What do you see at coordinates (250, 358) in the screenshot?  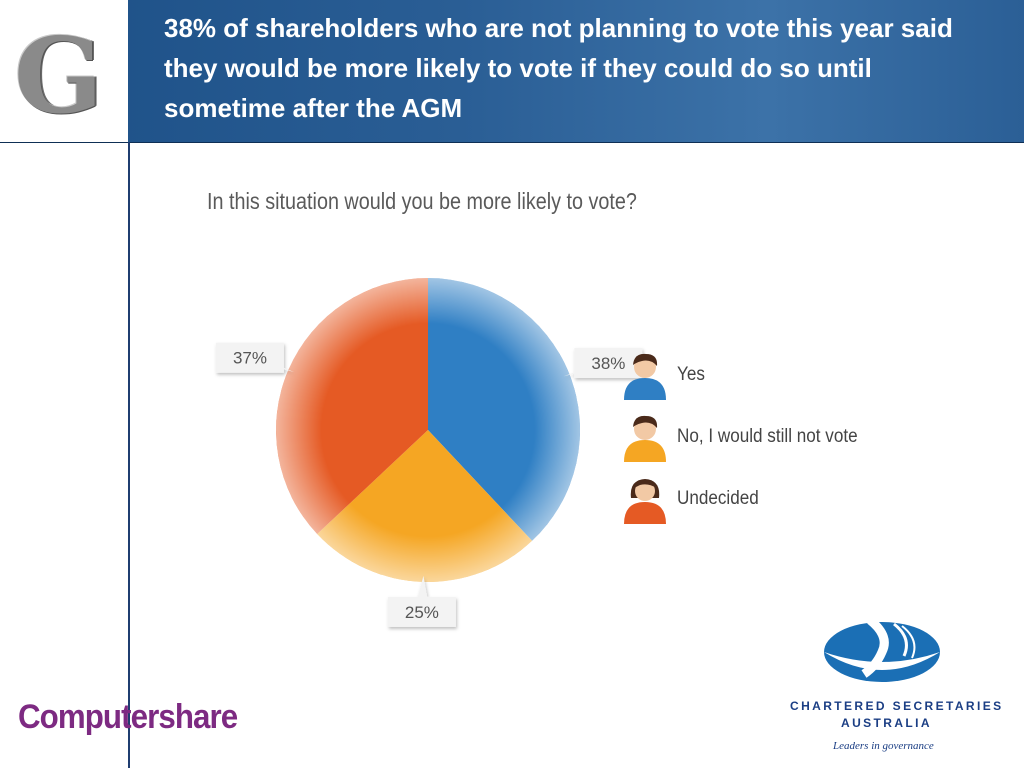 I see `data-label-text: 37%` at bounding box center [250, 358].